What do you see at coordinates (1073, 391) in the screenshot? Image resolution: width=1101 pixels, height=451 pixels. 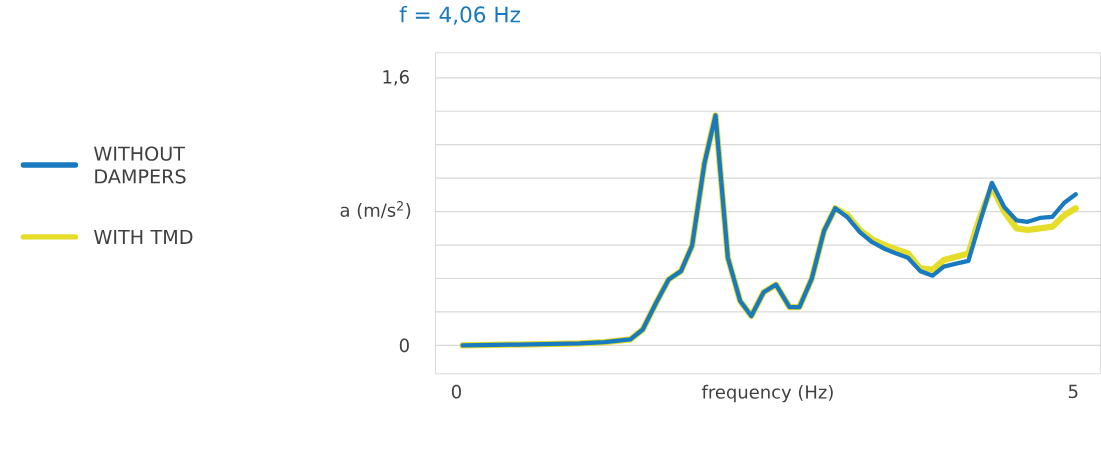 I see `x-tick-label: 5` at bounding box center [1073, 391].